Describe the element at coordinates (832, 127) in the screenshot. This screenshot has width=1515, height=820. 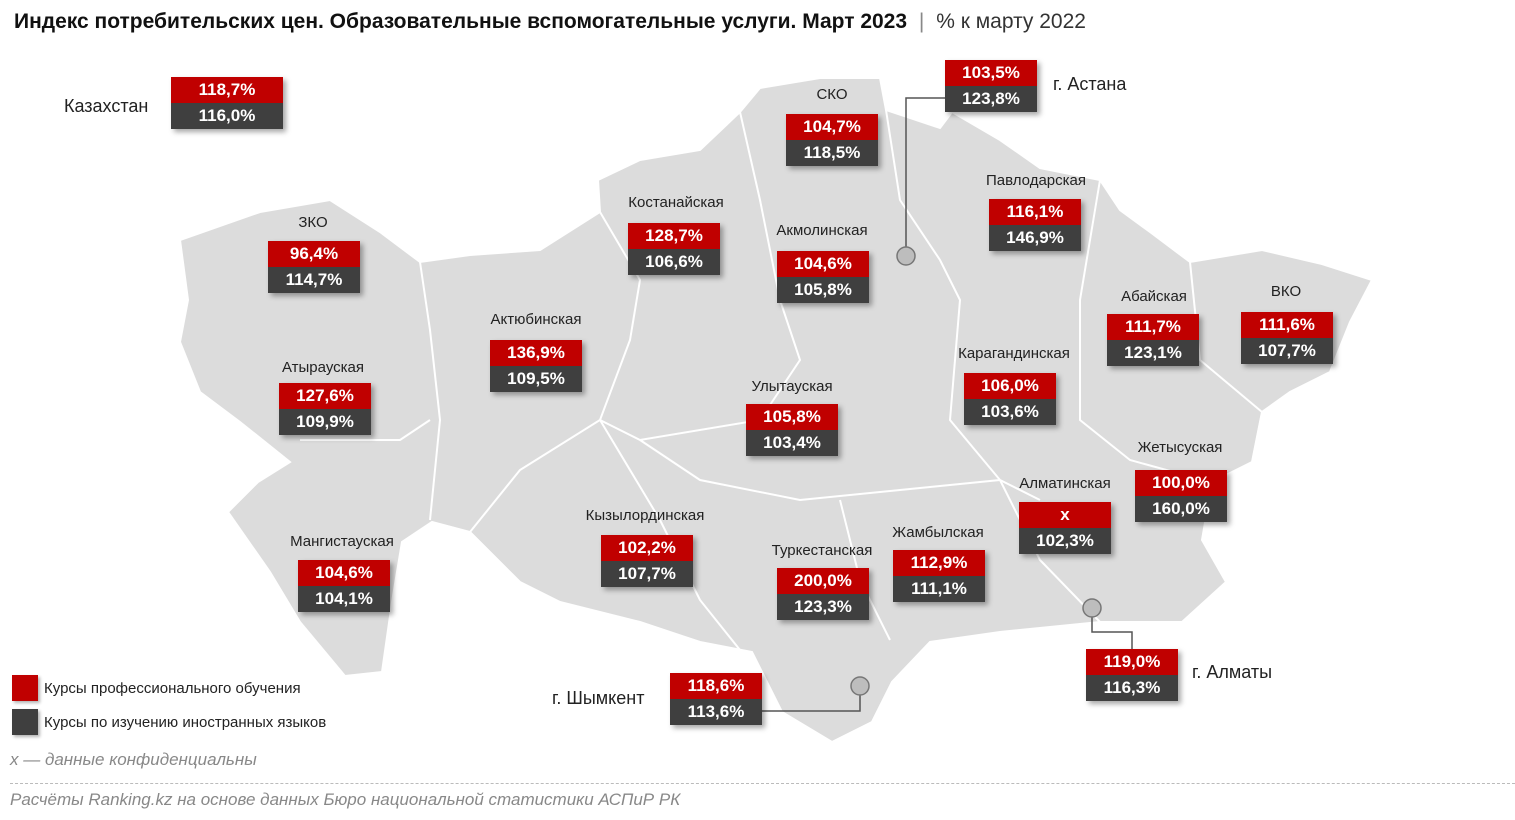
I see `professional-value: 104,7%` at that location.